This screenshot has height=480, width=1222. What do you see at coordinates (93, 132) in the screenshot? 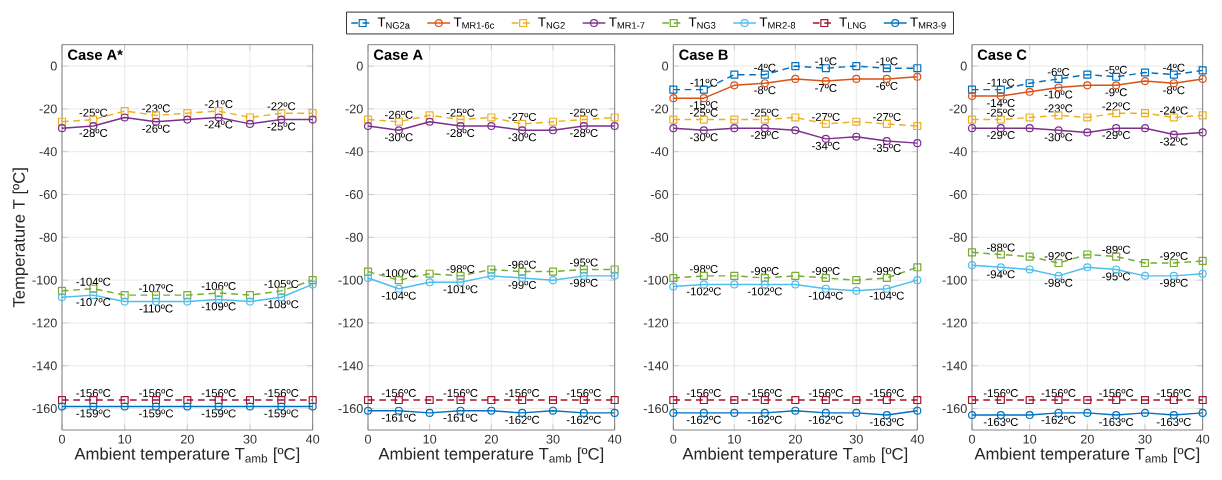
I see `data-label: -28ºC` at bounding box center [93, 132].